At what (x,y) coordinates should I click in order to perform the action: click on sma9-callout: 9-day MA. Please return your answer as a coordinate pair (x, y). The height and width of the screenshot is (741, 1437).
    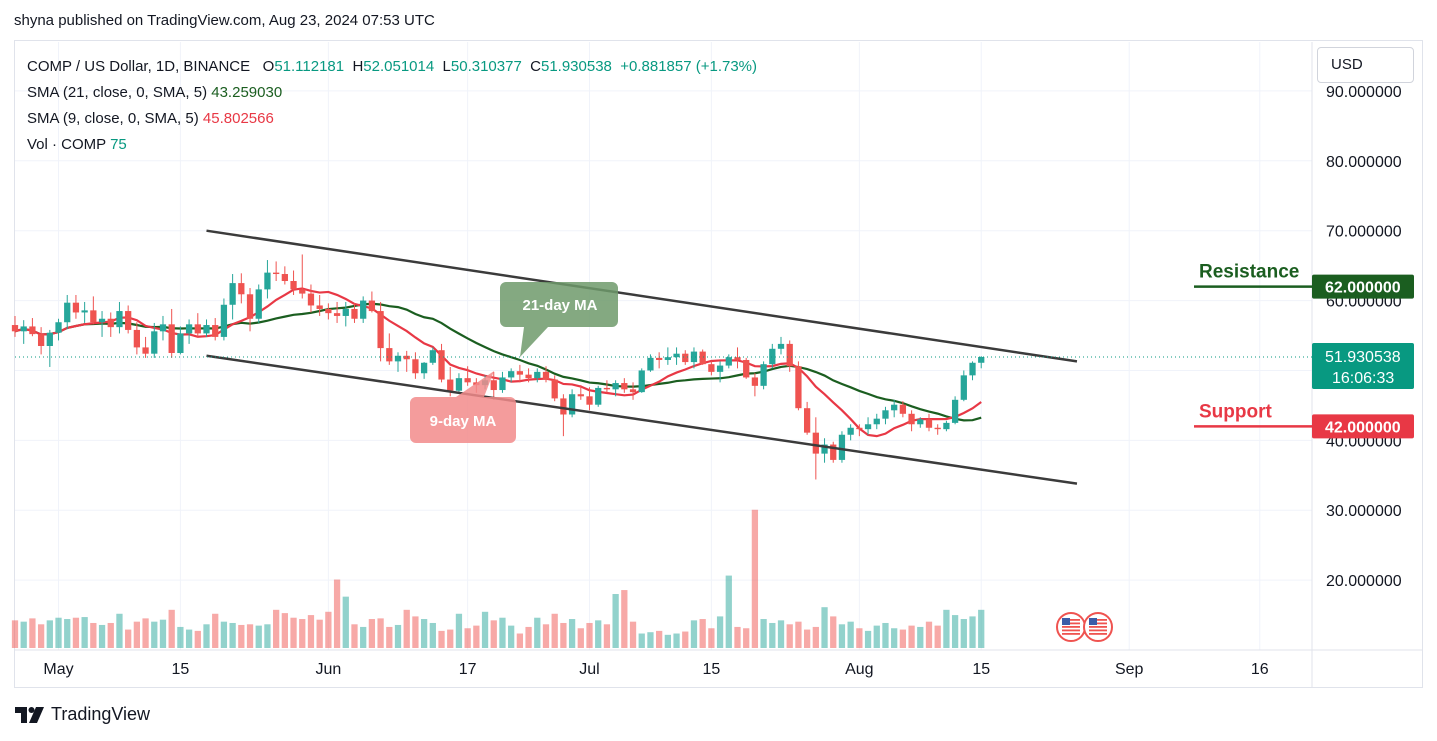
    Looking at the image, I should click on (463, 407).